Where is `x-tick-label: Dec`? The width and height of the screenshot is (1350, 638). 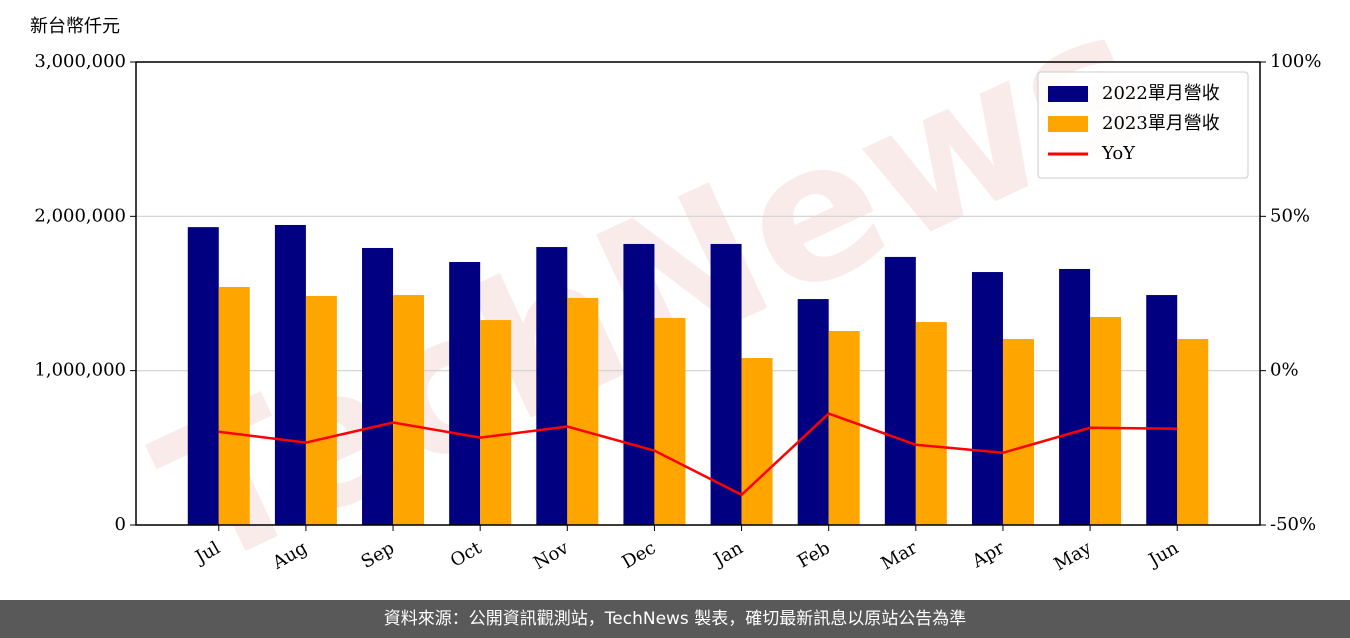
x-tick-label: Dec is located at coordinates (638, 555).